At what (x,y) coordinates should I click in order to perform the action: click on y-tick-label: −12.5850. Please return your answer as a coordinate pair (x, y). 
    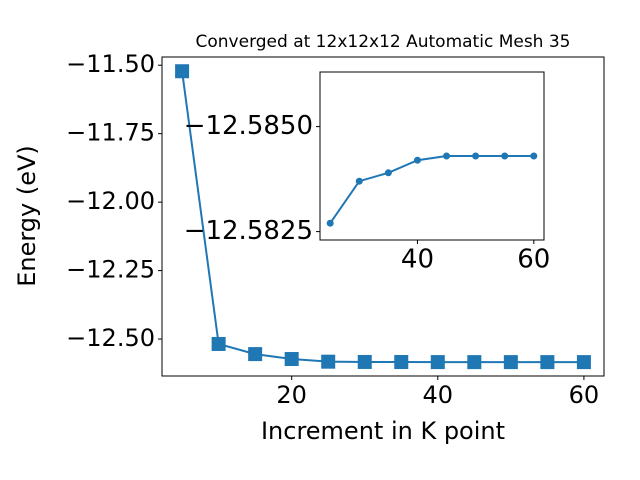
    Looking at the image, I should click on (248, 126).